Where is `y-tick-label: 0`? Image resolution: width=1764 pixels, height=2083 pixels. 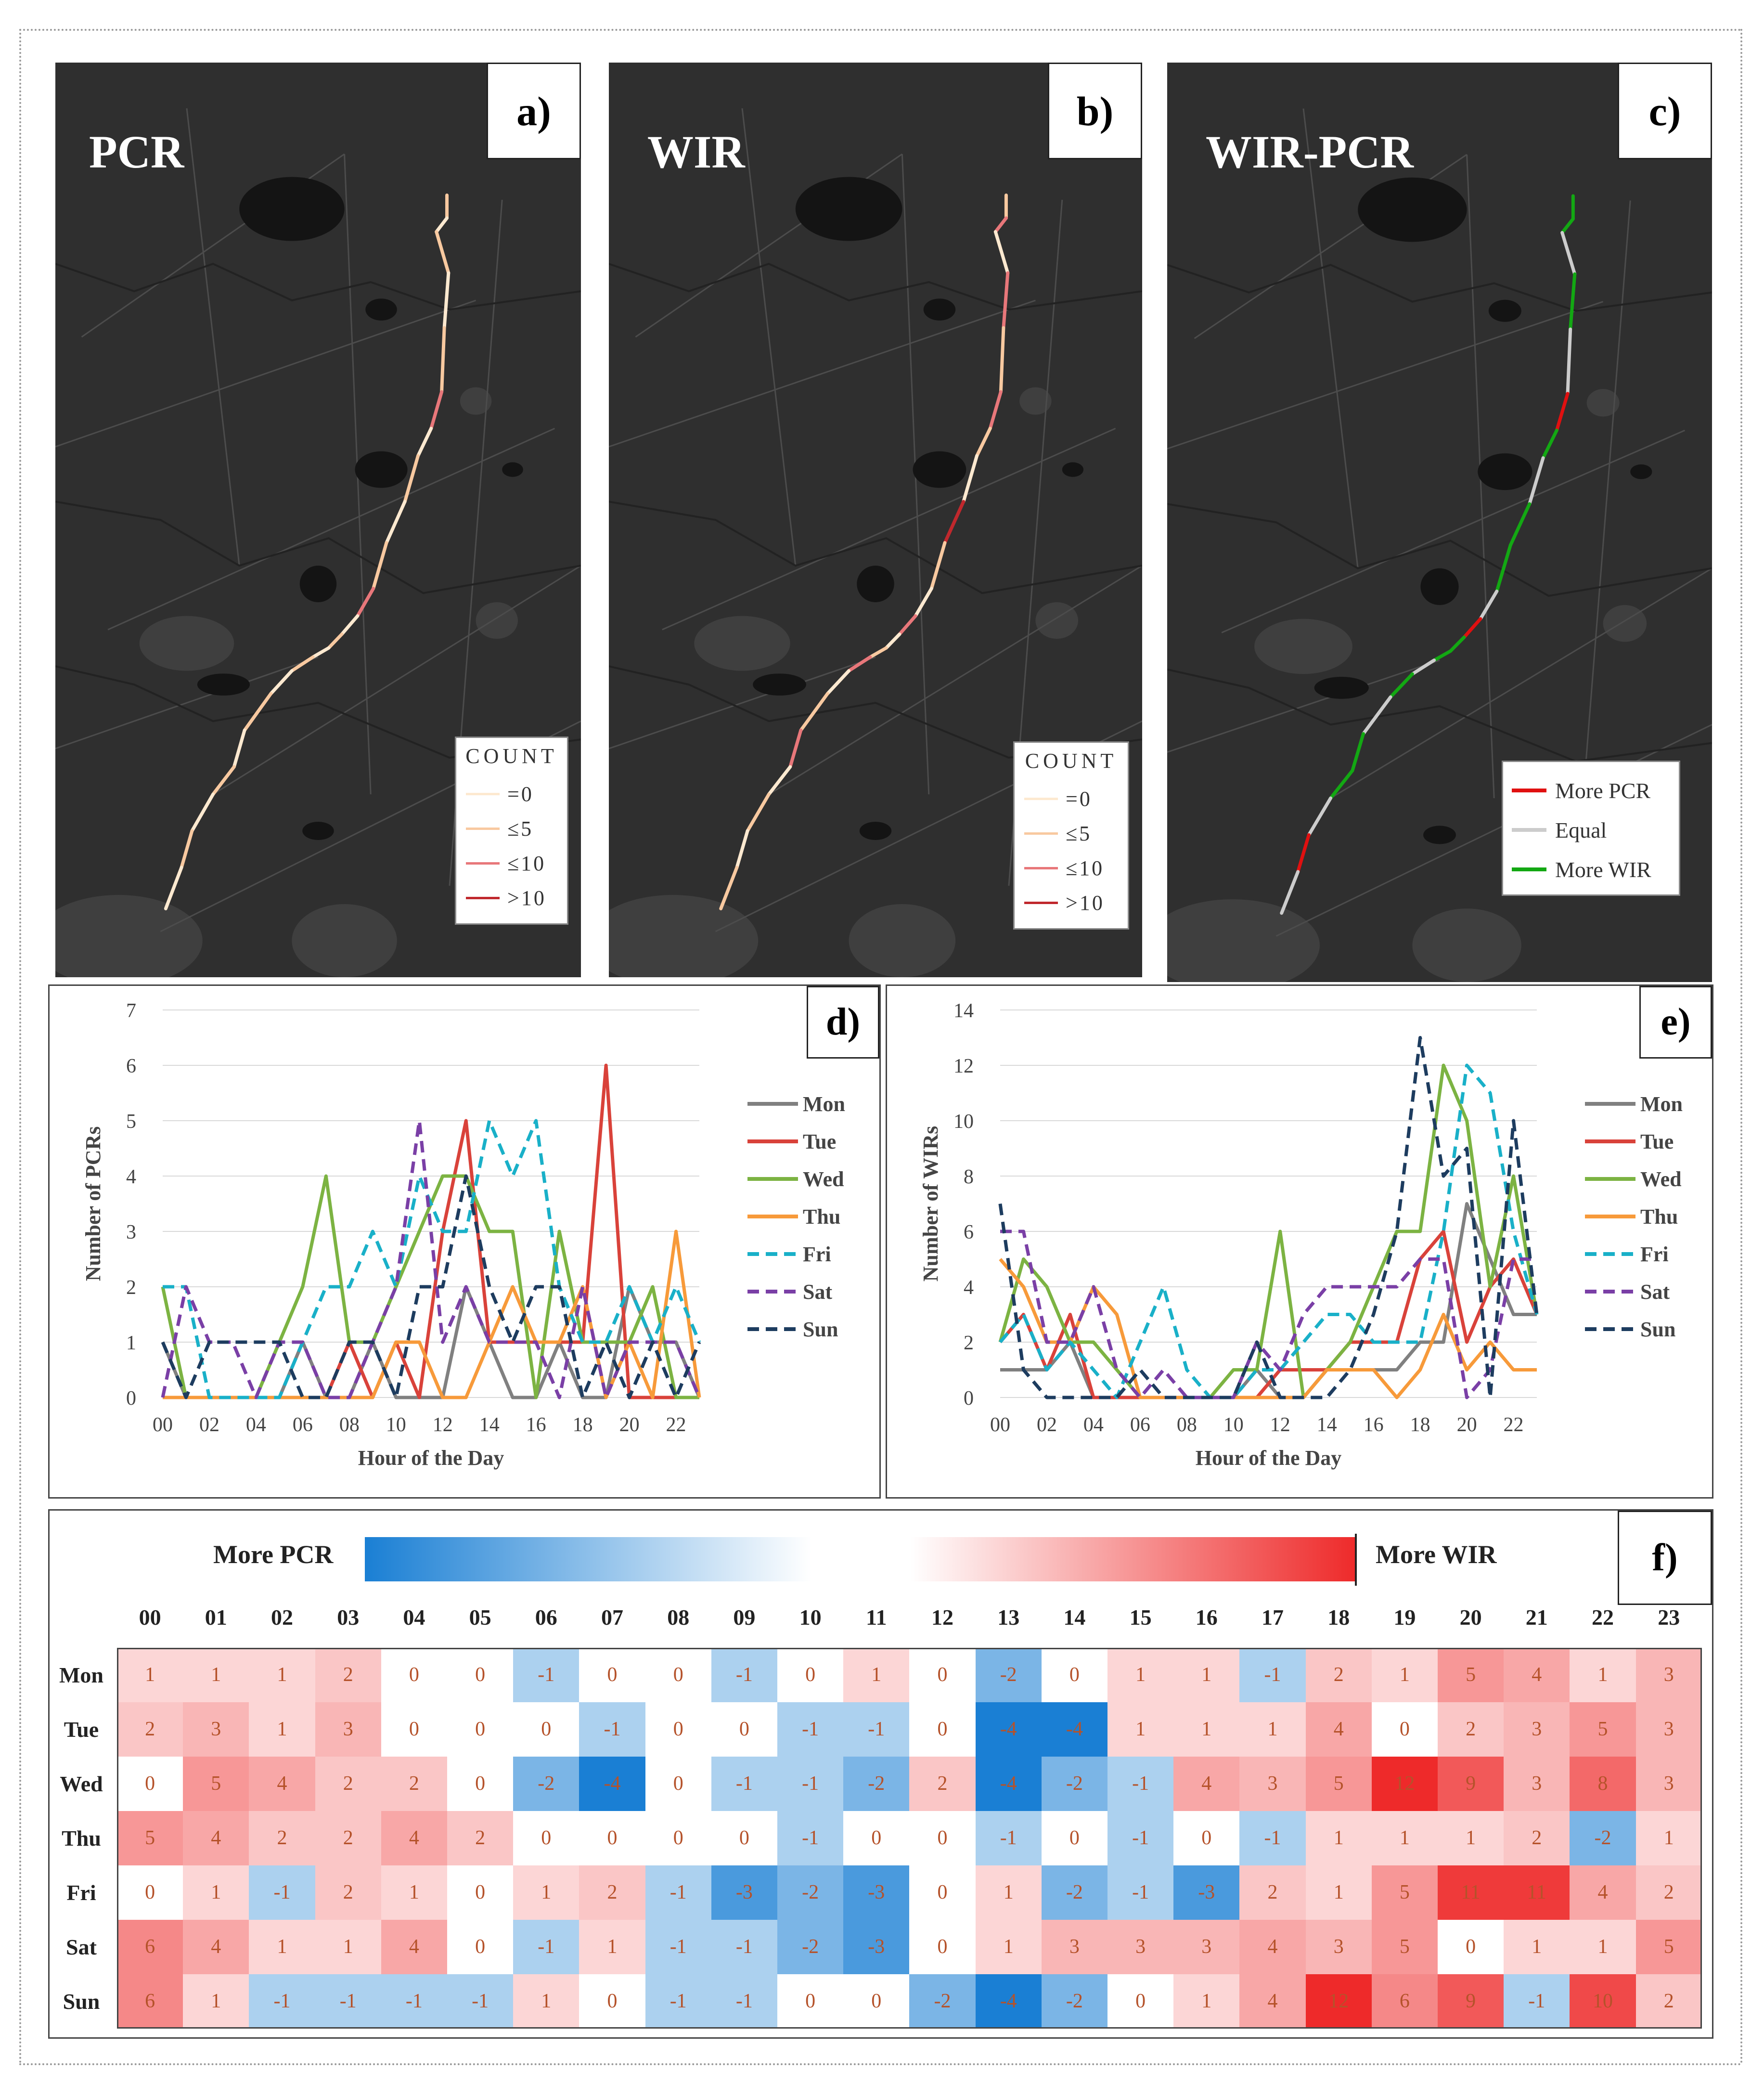 y-tick-label: 0 is located at coordinates (969, 1398).